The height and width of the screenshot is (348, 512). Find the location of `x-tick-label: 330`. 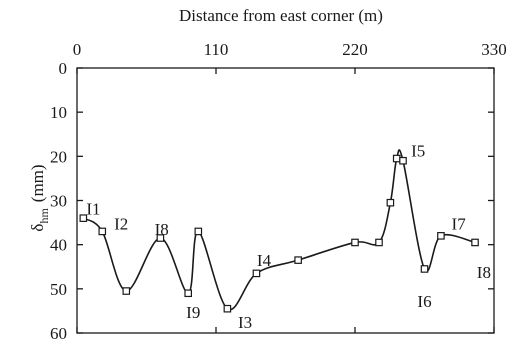

x-tick-label: 330 is located at coordinates (494, 49).